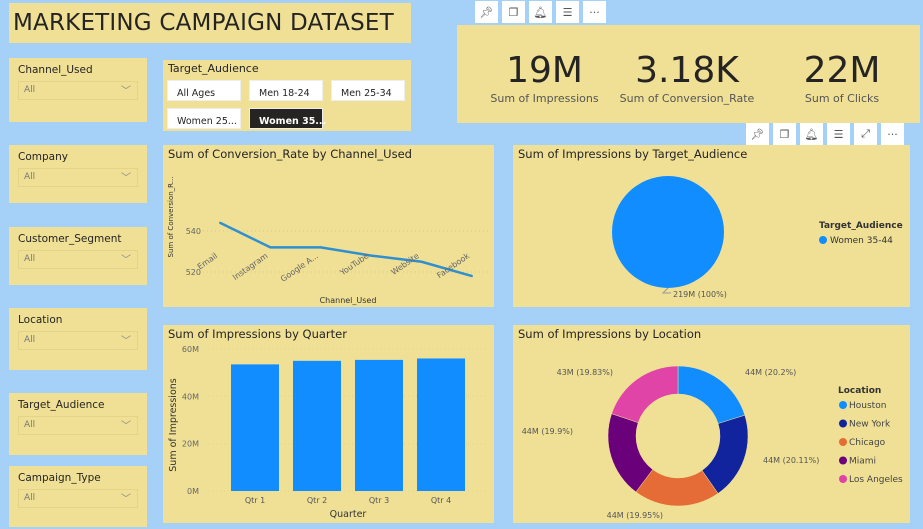  Describe the element at coordinates (354, 264) in the screenshot. I see `x-tick-label: YouTube` at that location.